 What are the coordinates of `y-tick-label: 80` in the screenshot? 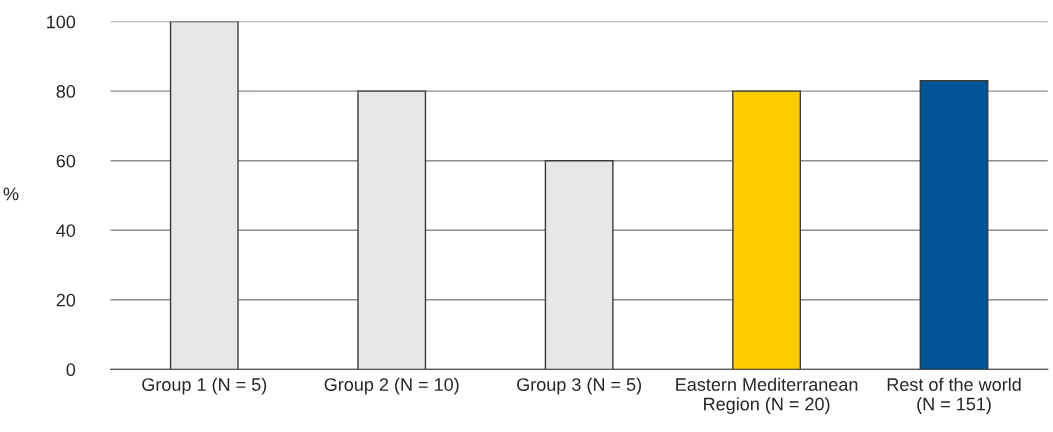 It's located at (66, 91).